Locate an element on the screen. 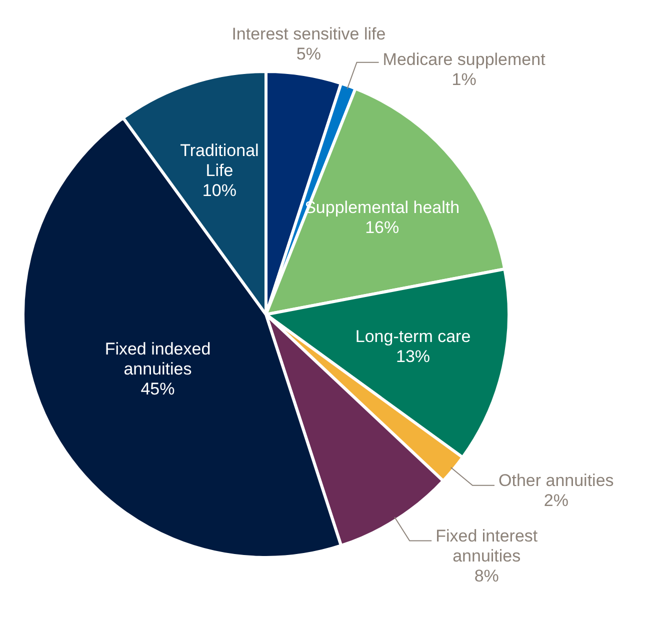 This screenshot has height=629, width=647. data-label: 2% is located at coordinates (556, 500).